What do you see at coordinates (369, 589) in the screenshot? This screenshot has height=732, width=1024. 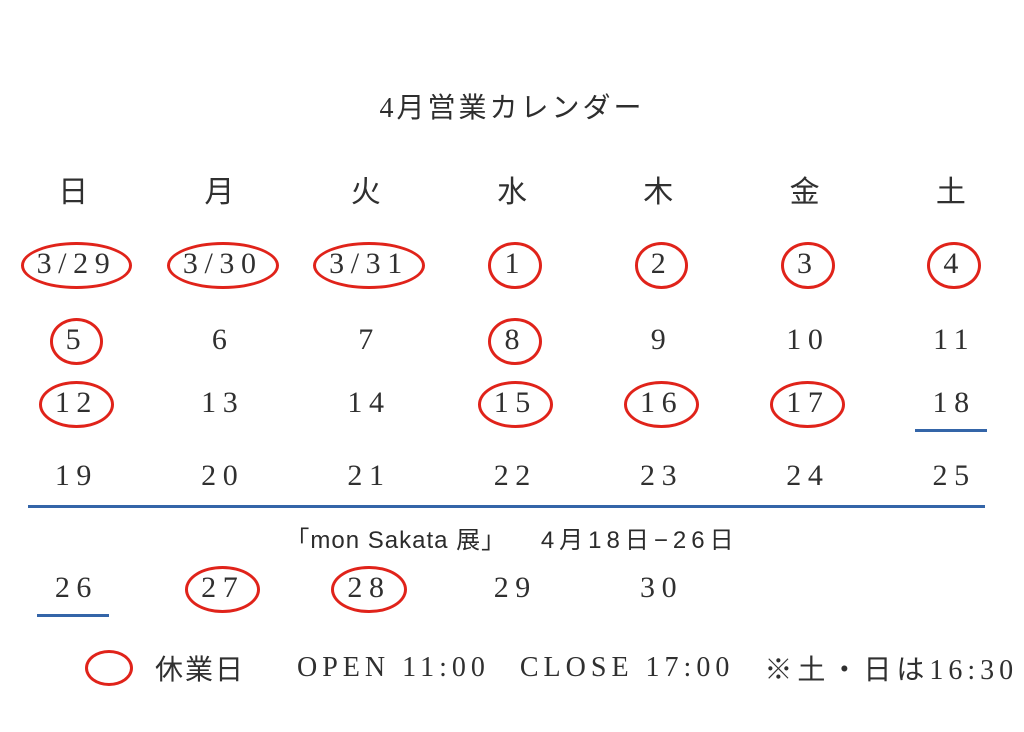 I see `closed-day-number: 28` at bounding box center [369, 589].